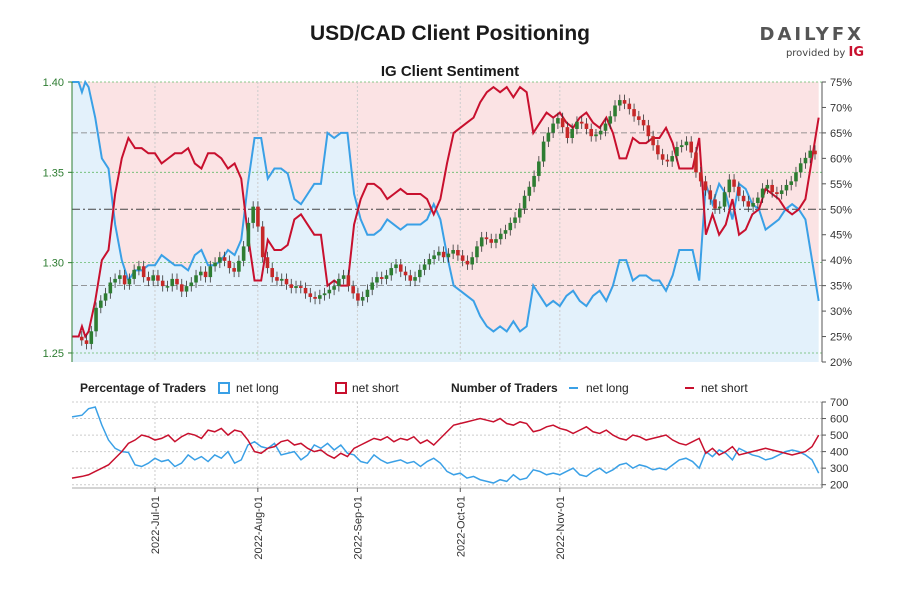 This screenshot has height=600, width=900. Describe the element at coordinates (841, 338) in the screenshot. I see `right-tick-label: 25%` at that location.